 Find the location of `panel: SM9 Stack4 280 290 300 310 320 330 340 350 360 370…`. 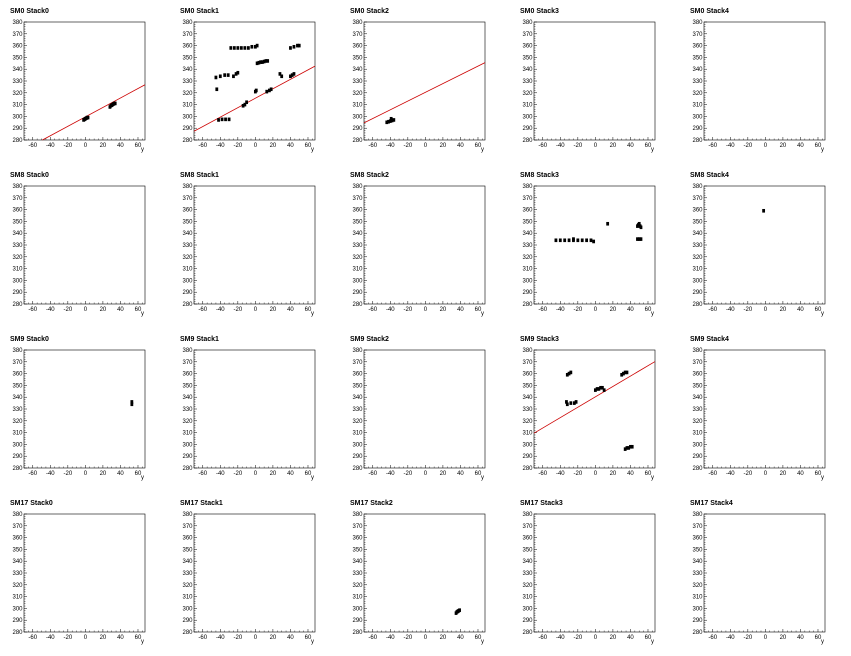

panel: SM9 Stack4 280 290 300 310 320 330 340 350 360 370… is located at coordinates (758, 408).